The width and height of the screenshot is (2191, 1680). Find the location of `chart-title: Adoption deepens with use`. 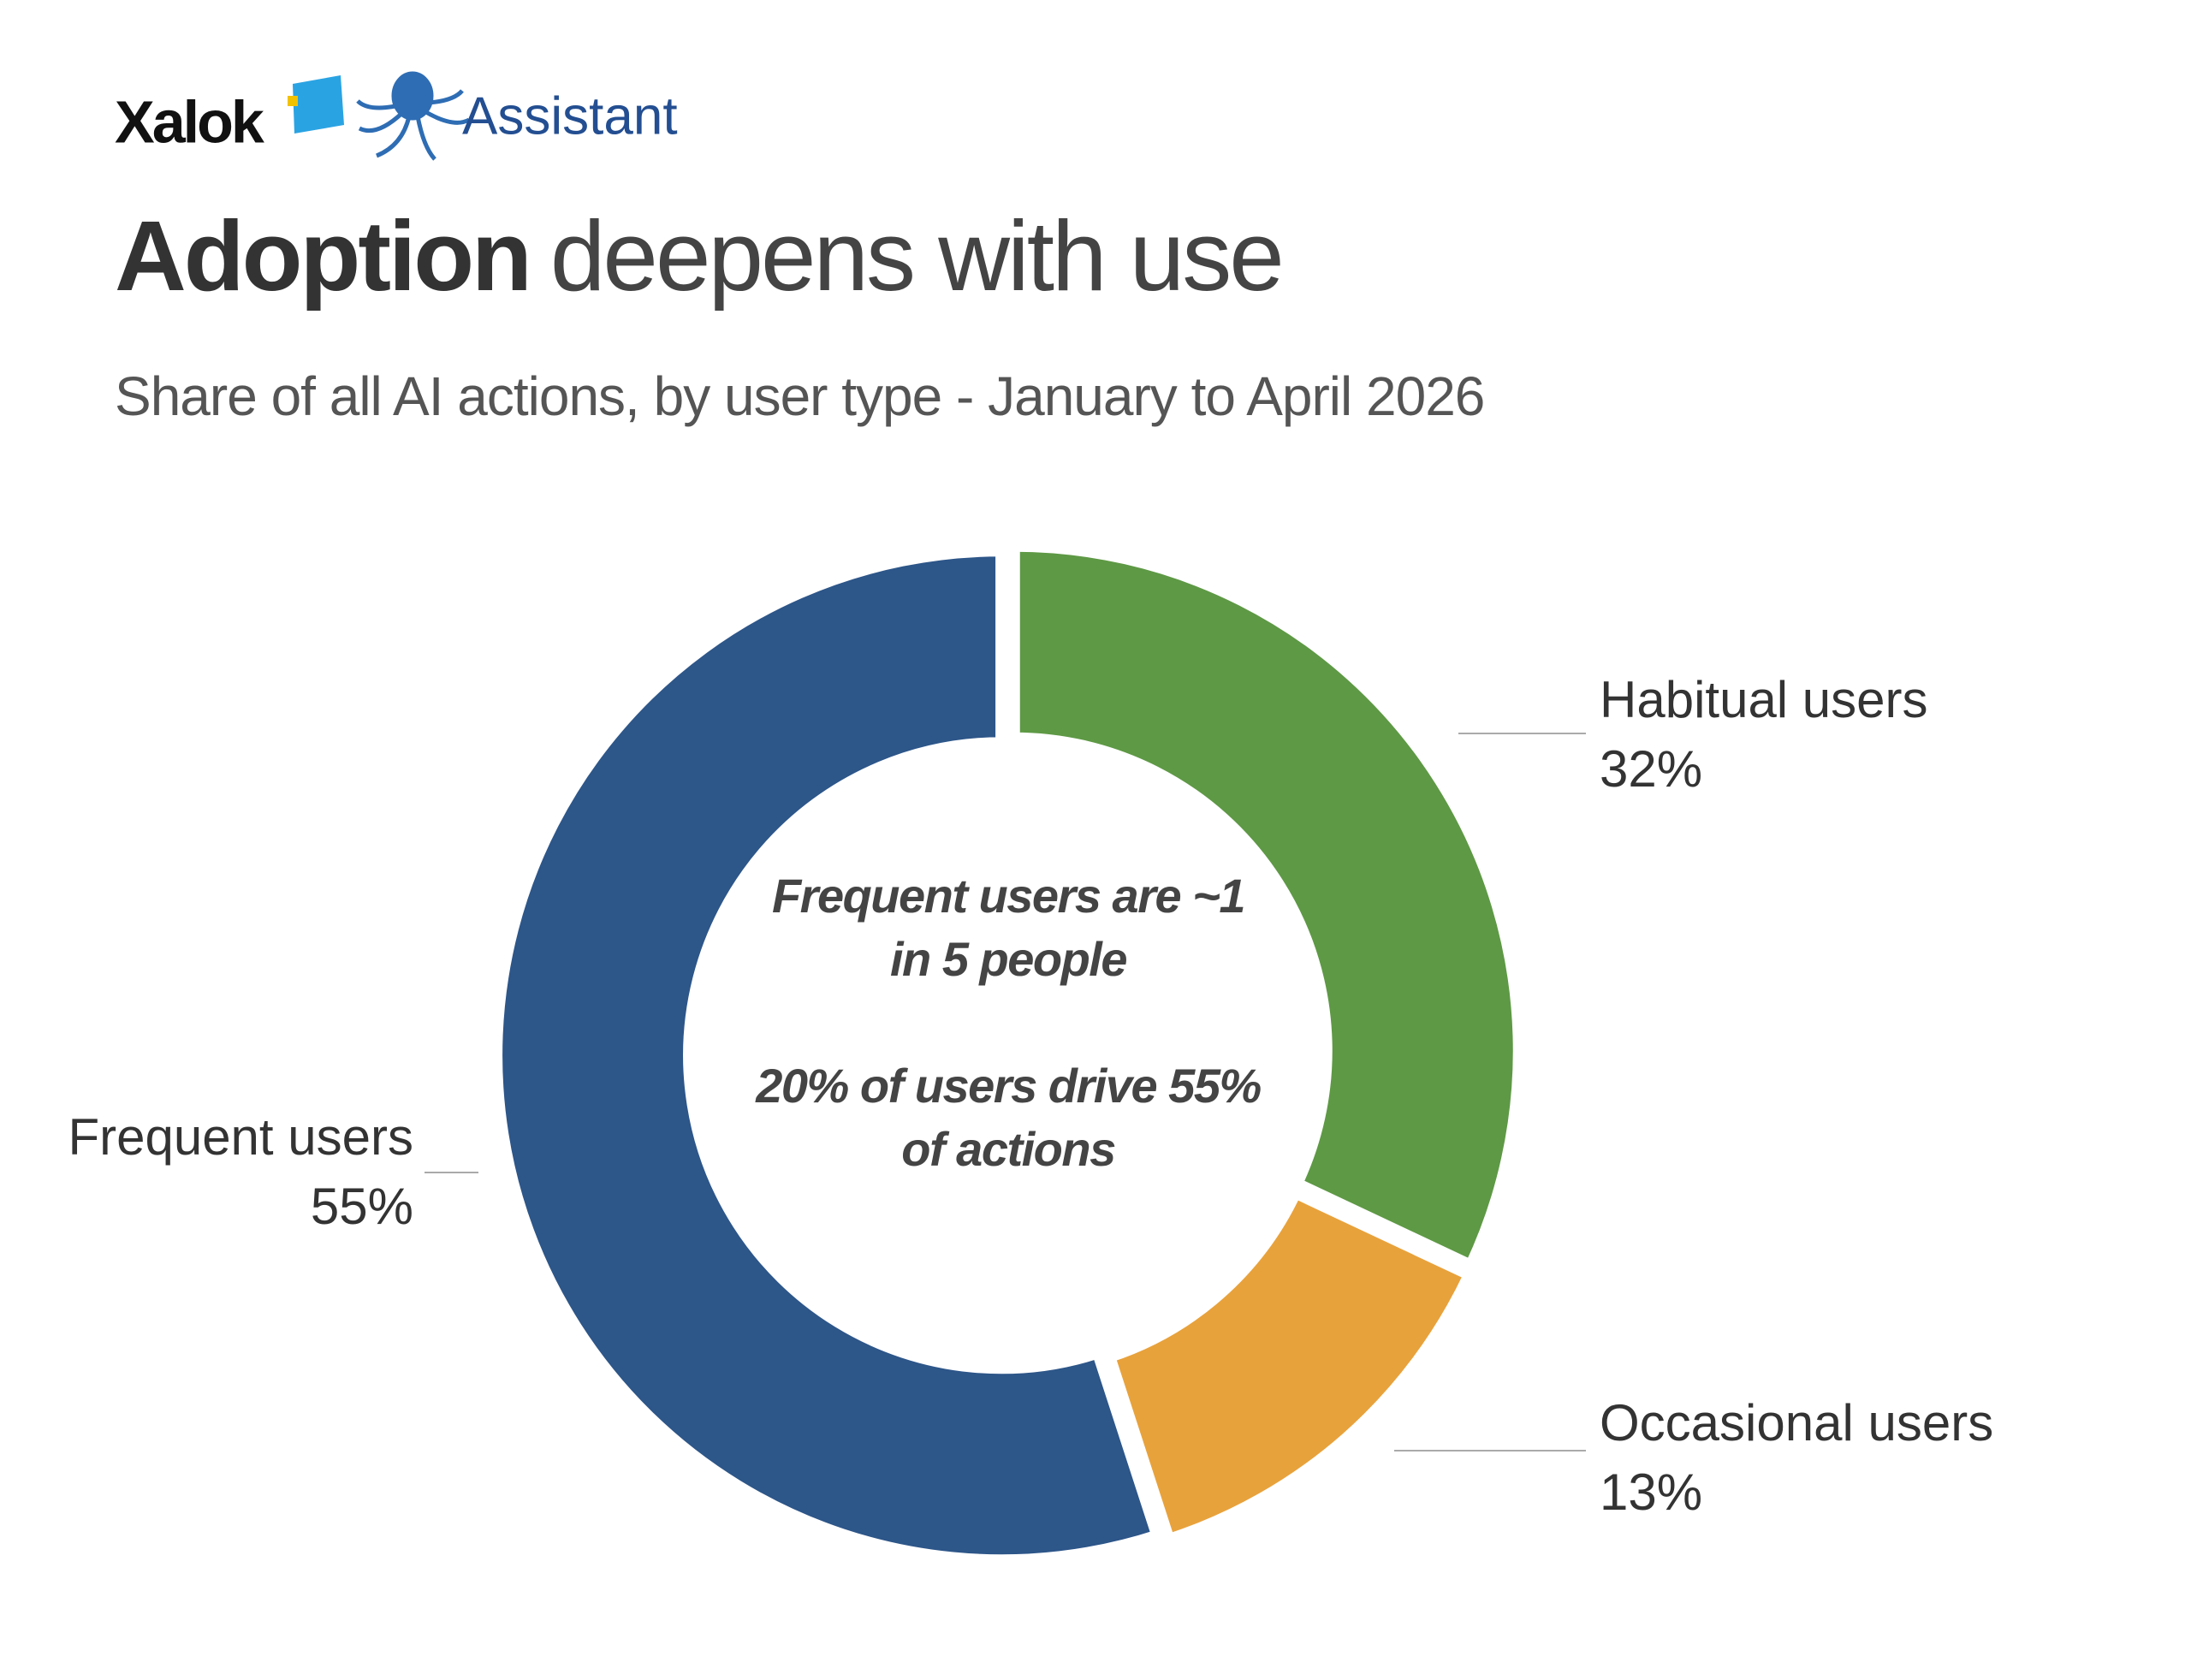

chart-title: Adoption deepens with use is located at coordinates (698, 256).